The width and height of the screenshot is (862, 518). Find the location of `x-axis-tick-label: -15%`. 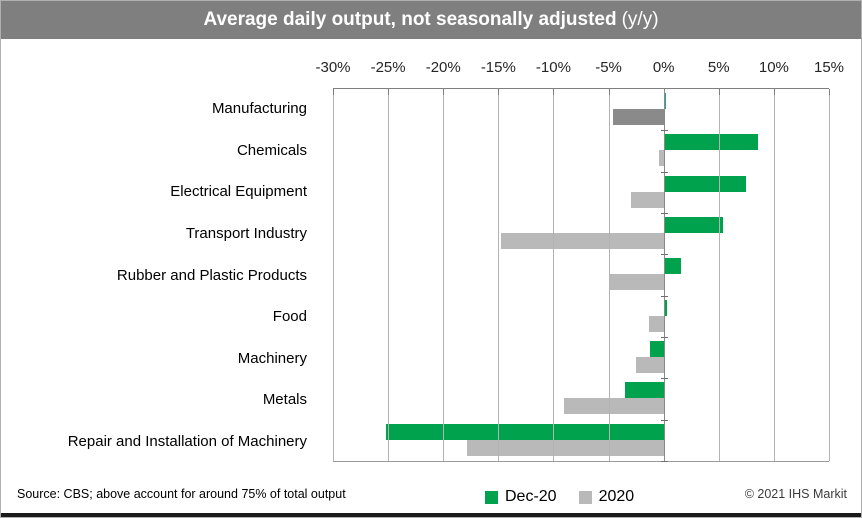

x-axis-tick-label: -15% is located at coordinates (498, 67).